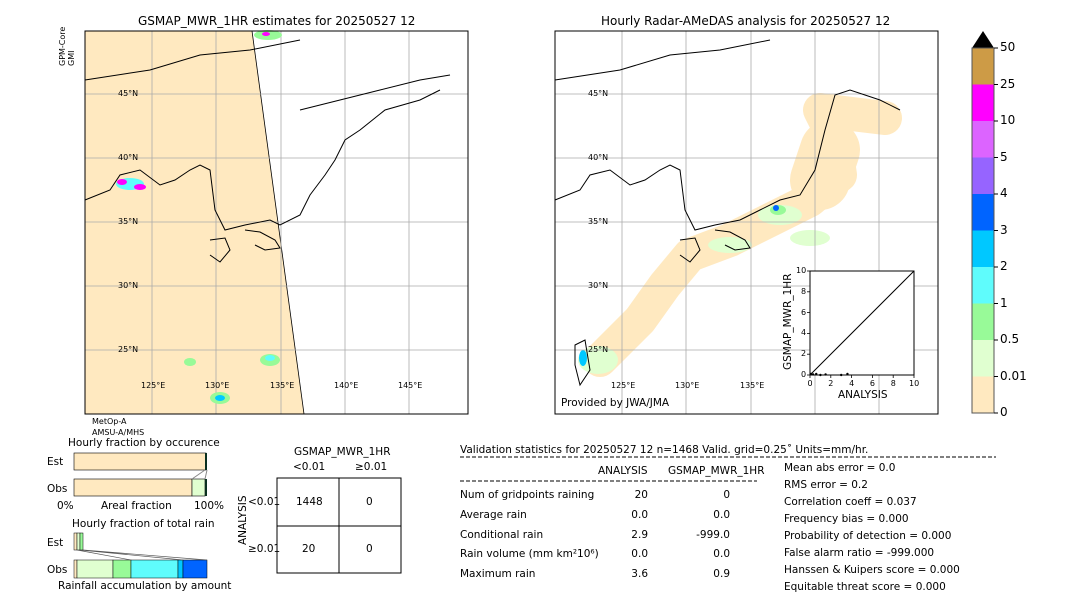 The image size is (1080, 612). What do you see at coordinates (1008, 47) in the screenshot?
I see `colorbar-label: 50` at bounding box center [1008, 47].